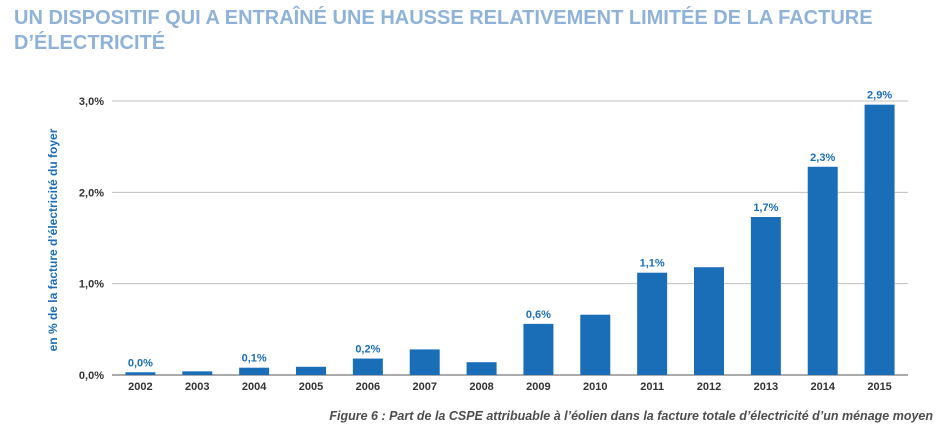 This screenshot has height=445, width=945. I want to click on x-tick-label: 2007, so click(424, 387).